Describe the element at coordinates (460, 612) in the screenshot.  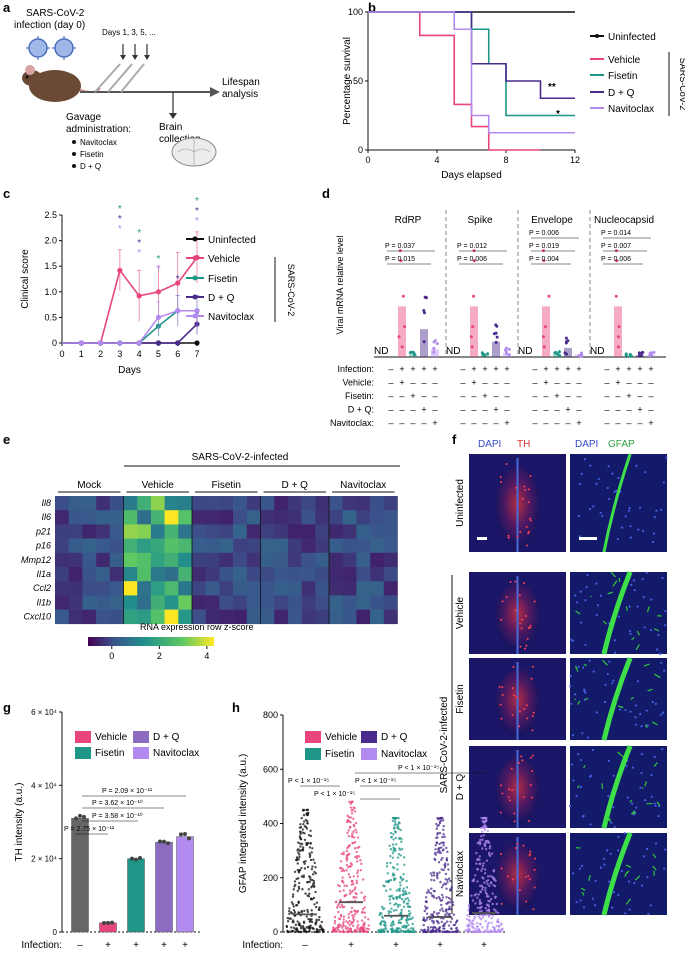
I see `row-label: Vehicle` at that location.